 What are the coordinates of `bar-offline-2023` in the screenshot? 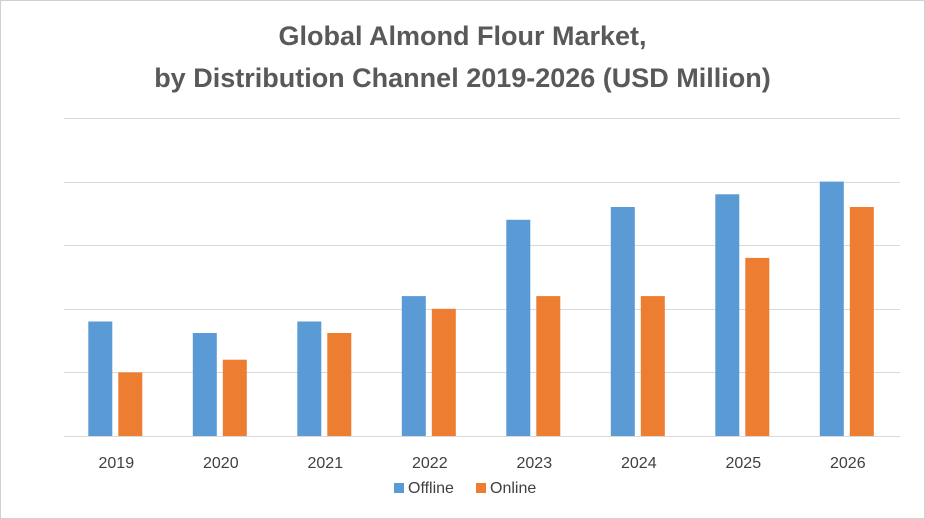 It's located at (518, 327).